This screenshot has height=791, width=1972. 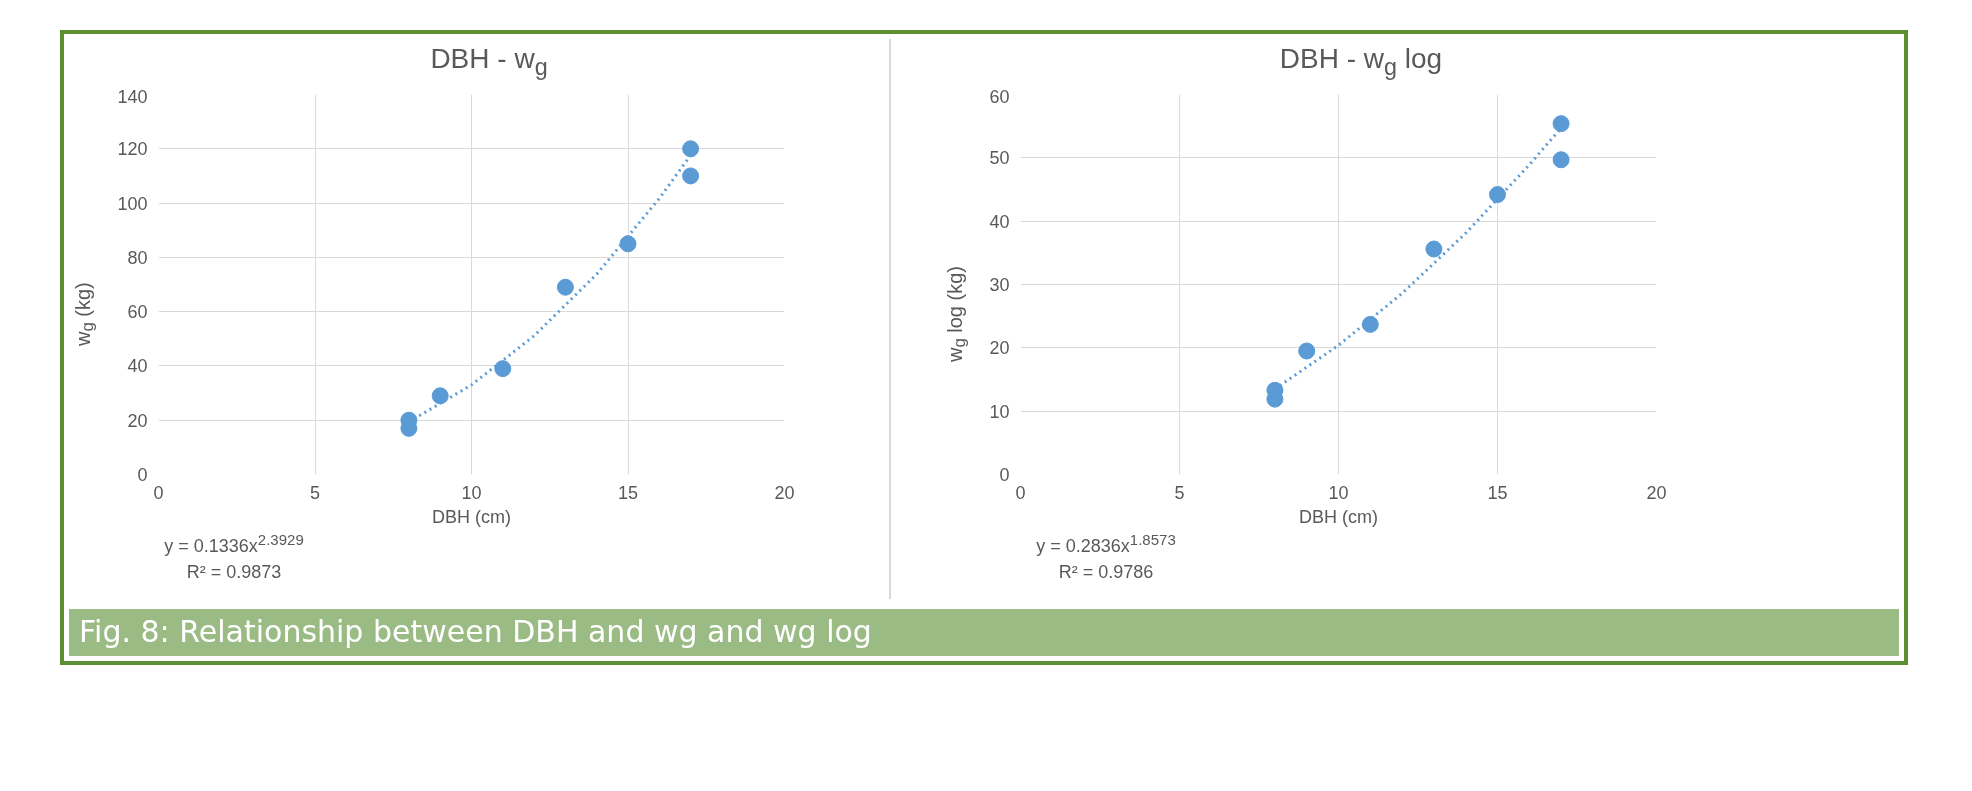 What do you see at coordinates (132, 203) in the screenshot?
I see `y-tick-label: 100` at bounding box center [132, 203].